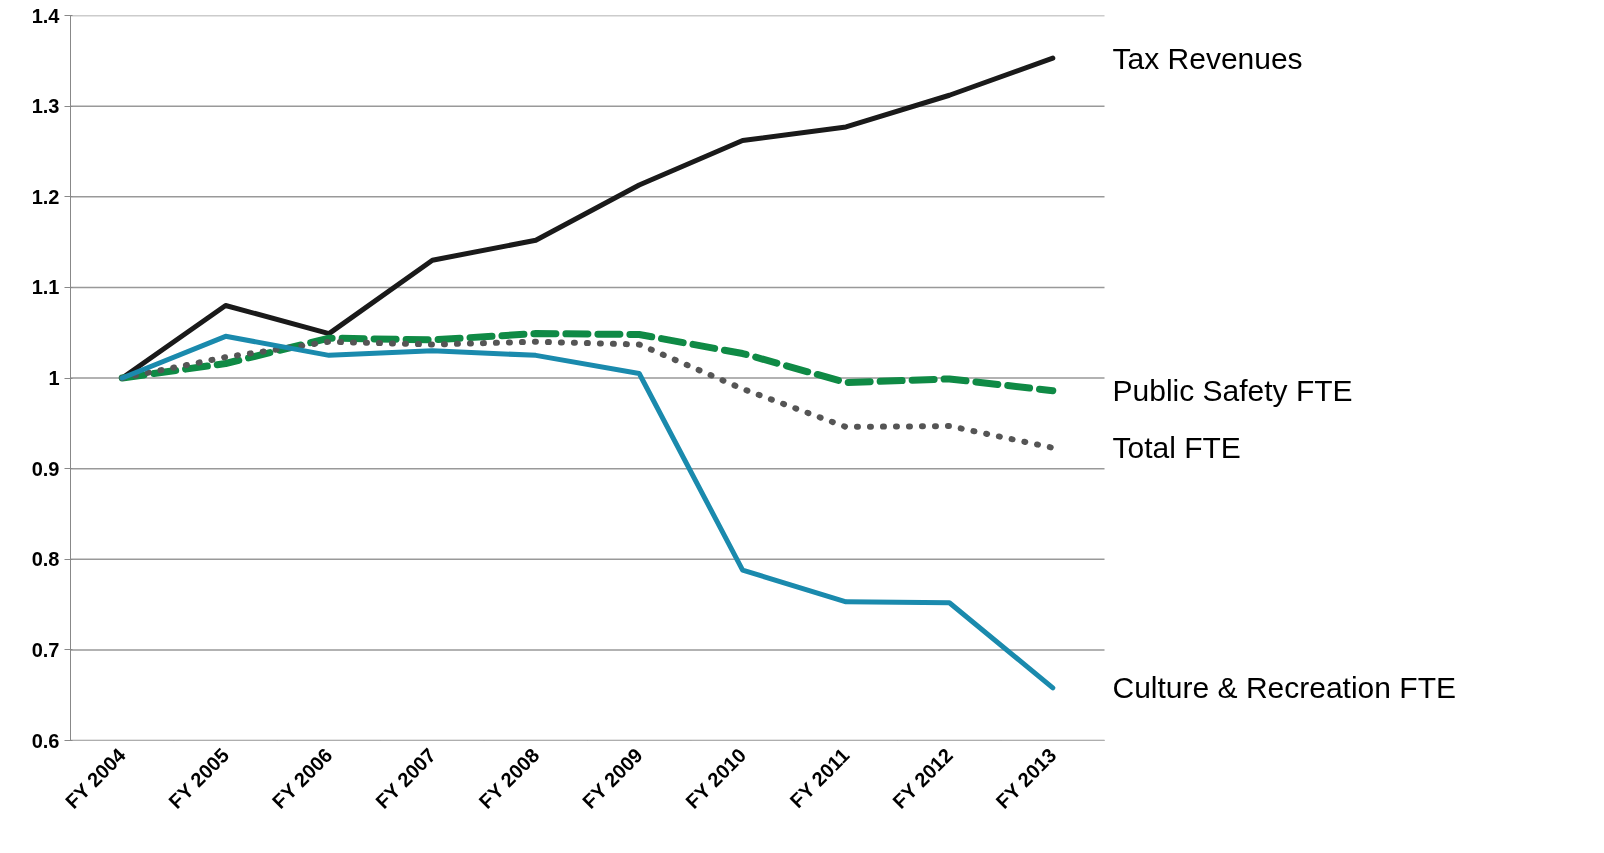 The height and width of the screenshot is (853, 1604). I want to click on y-tick-label: 0.9, so click(45, 468).